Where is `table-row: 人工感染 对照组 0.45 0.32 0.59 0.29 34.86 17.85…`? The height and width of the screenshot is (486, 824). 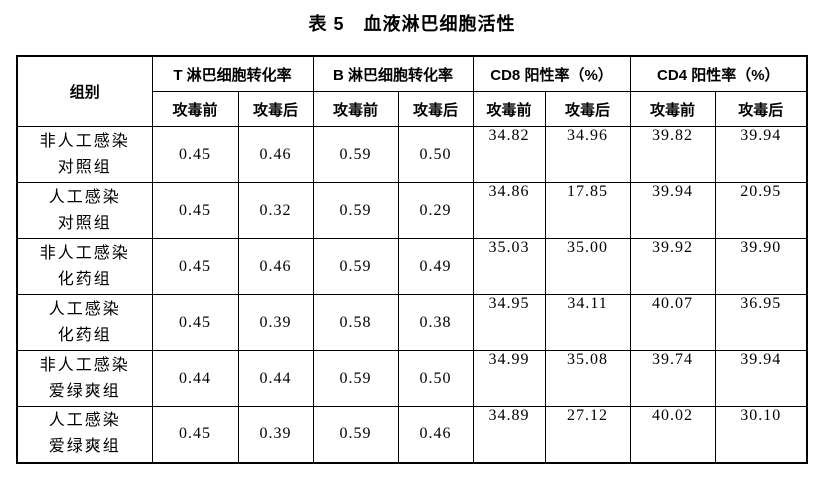
table-row: 人工感染 对照组 0.45 0.32 0.59 0.29 34.86 17.85… is located at coordinates (412, 210).